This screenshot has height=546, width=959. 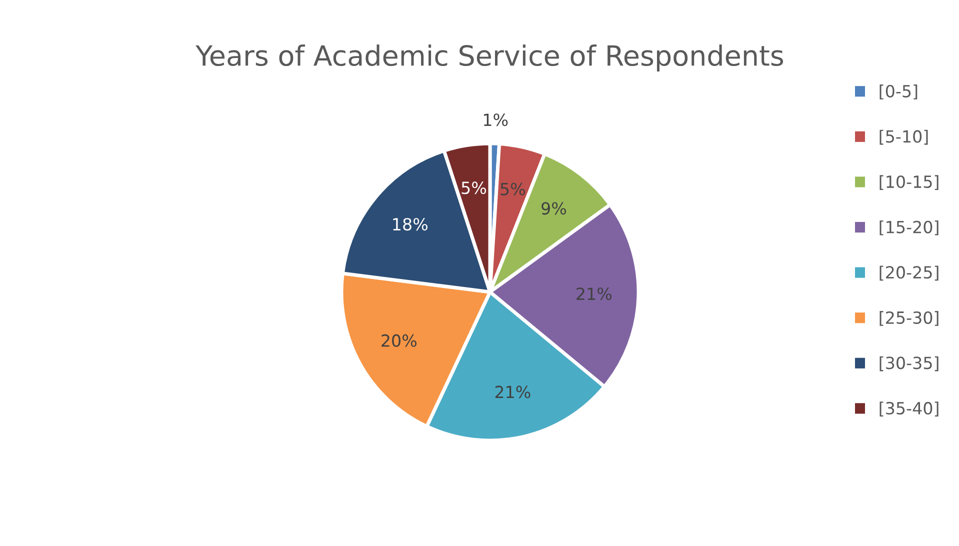 I want to click on legend-label: [0-5], so click(x=899, y=92).